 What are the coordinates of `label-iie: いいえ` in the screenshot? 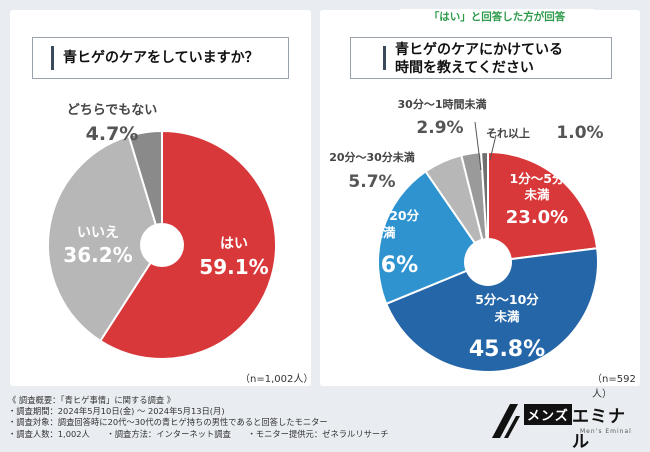 It's located at (98, 233).